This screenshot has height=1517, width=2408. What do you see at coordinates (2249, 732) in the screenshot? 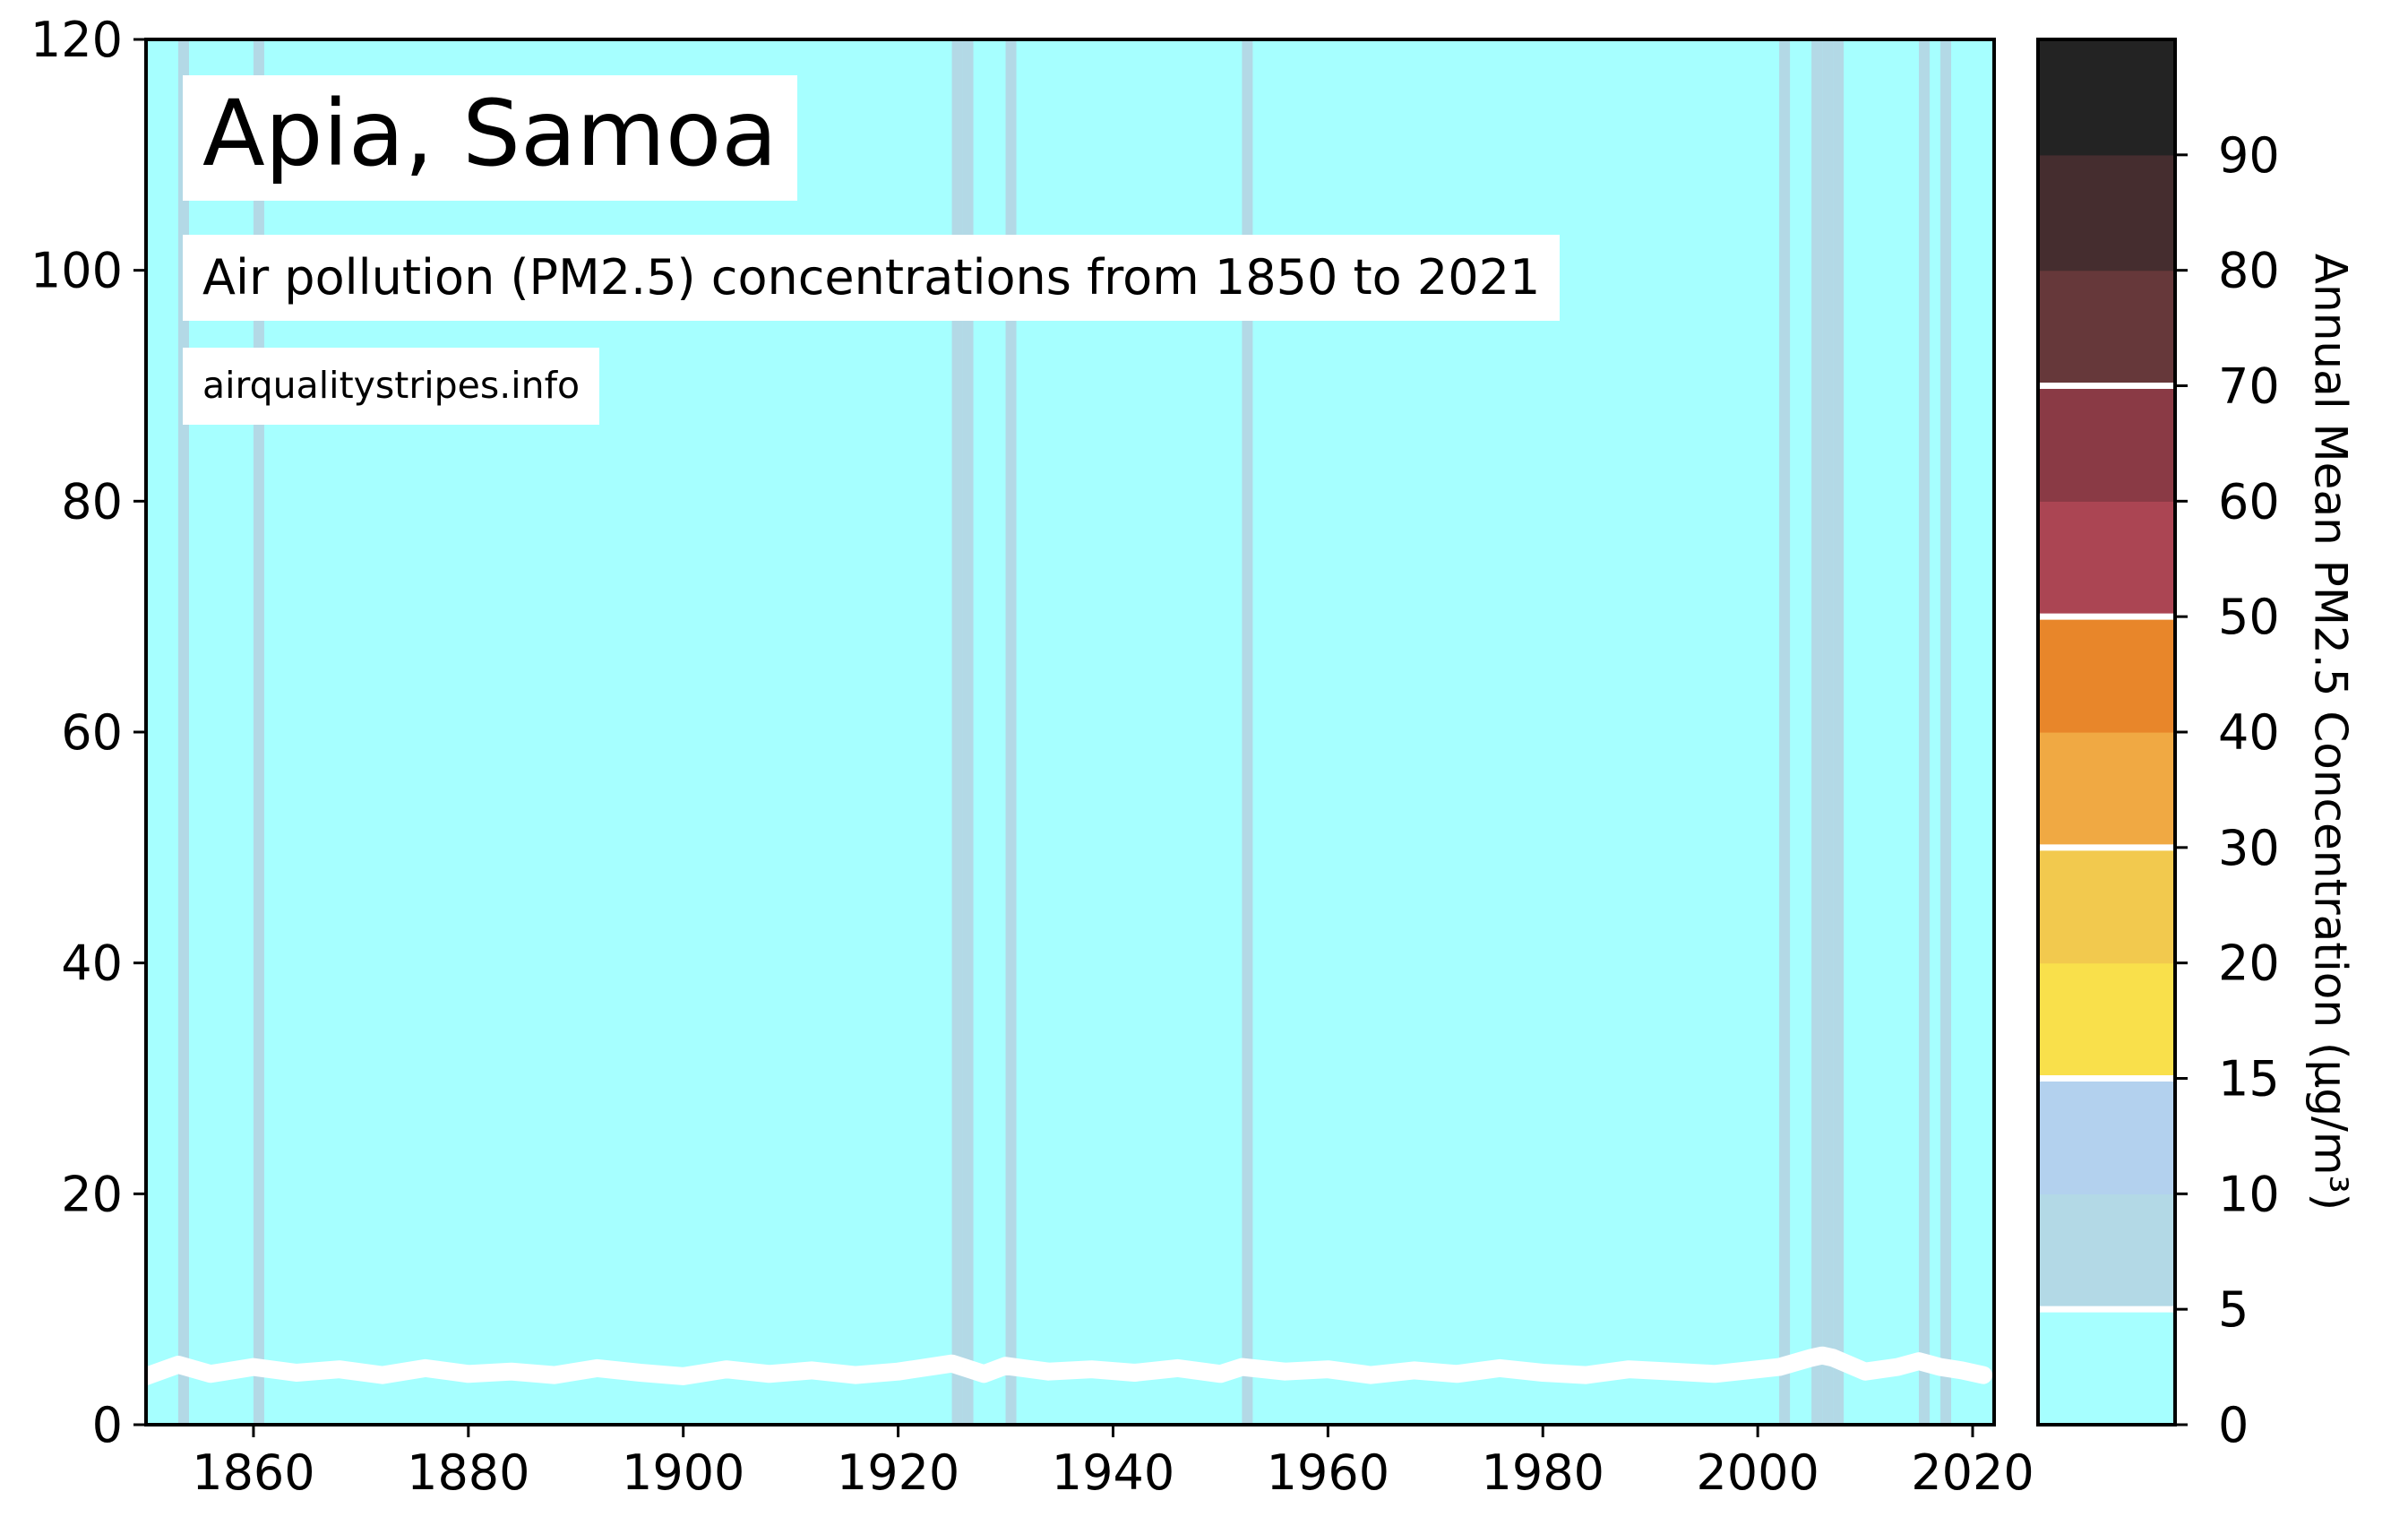
I see `colorbar-tick-label: 40` at bounding box center [2249, 732].